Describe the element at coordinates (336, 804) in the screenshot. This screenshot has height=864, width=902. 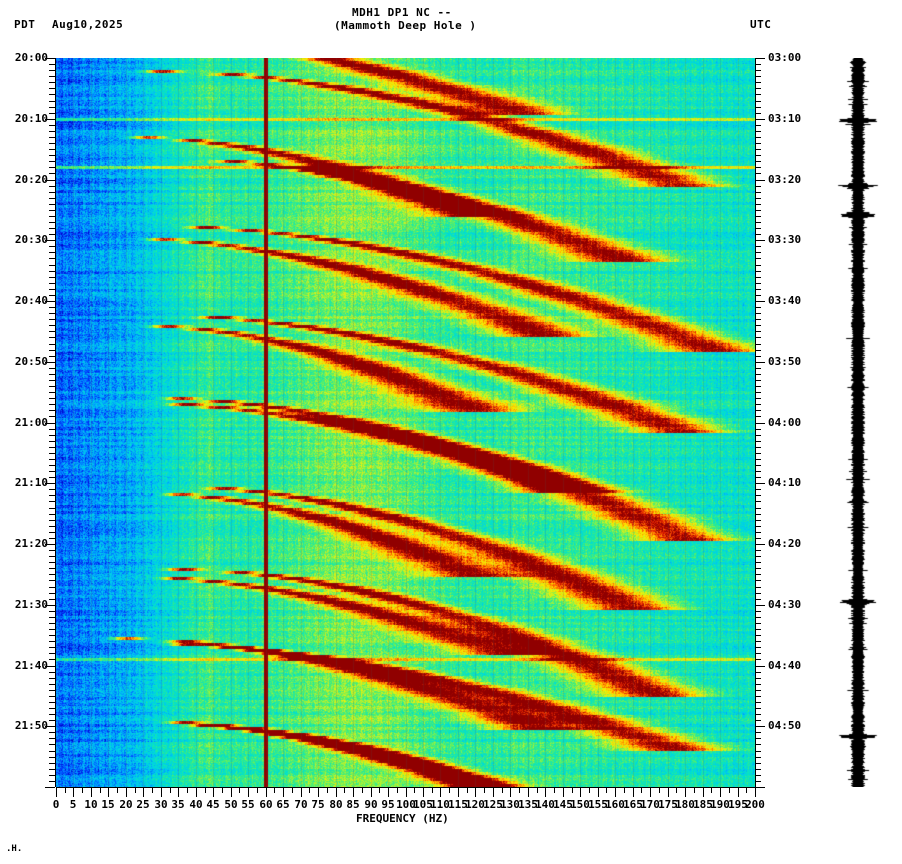
I see `frequency-label: 80` at that location.